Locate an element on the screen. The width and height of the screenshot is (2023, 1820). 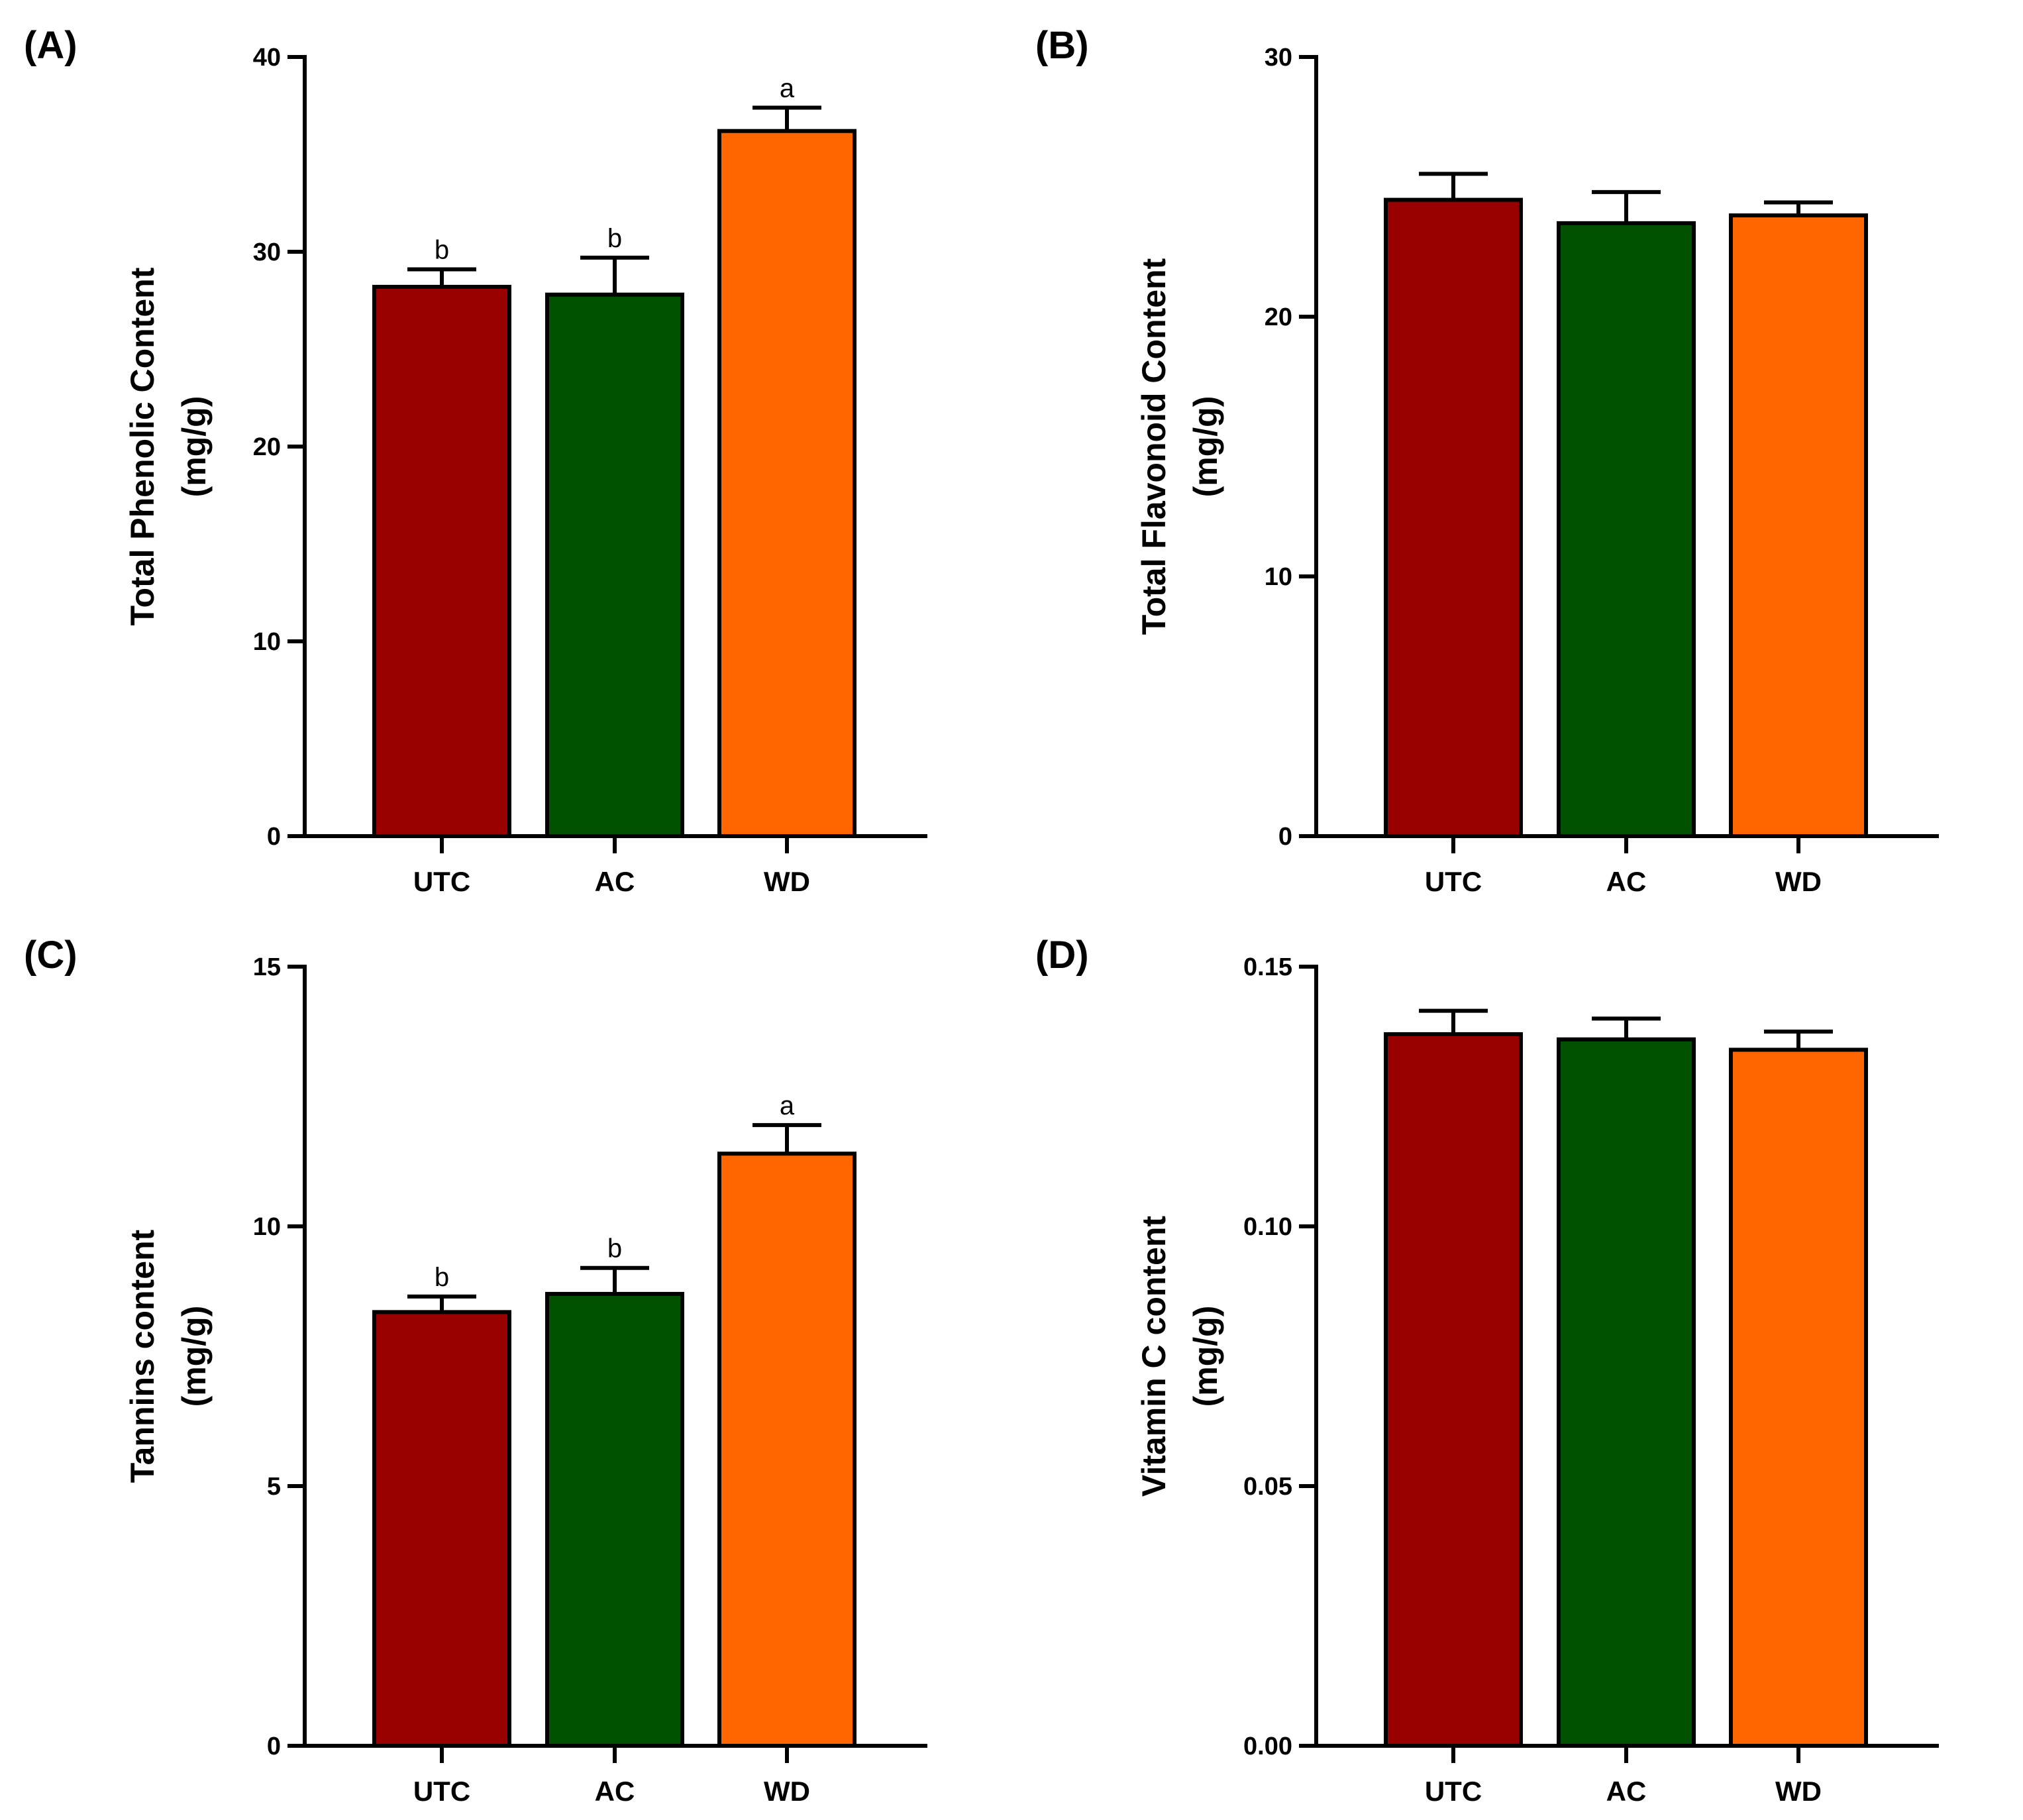
y-axis-title-c-line-1: Tannins content is located at coordinates (142, 1356).